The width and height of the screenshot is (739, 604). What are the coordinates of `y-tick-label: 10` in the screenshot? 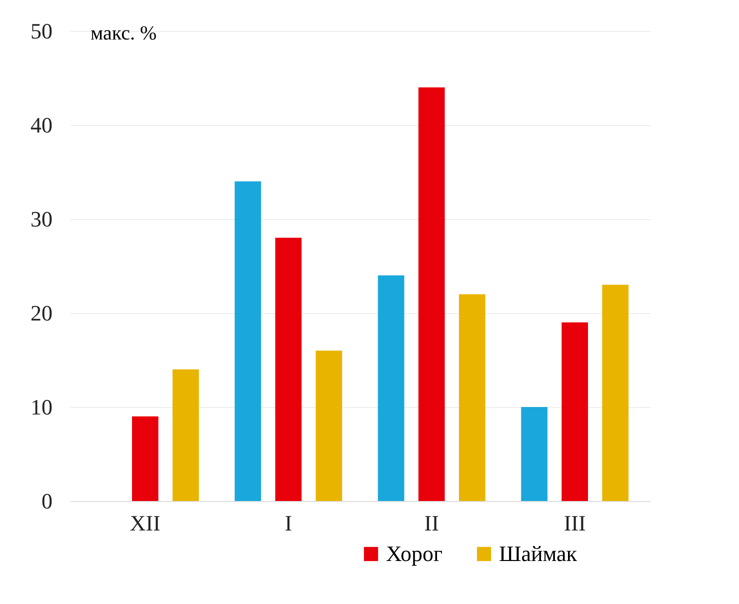 It's located at (41, 407).